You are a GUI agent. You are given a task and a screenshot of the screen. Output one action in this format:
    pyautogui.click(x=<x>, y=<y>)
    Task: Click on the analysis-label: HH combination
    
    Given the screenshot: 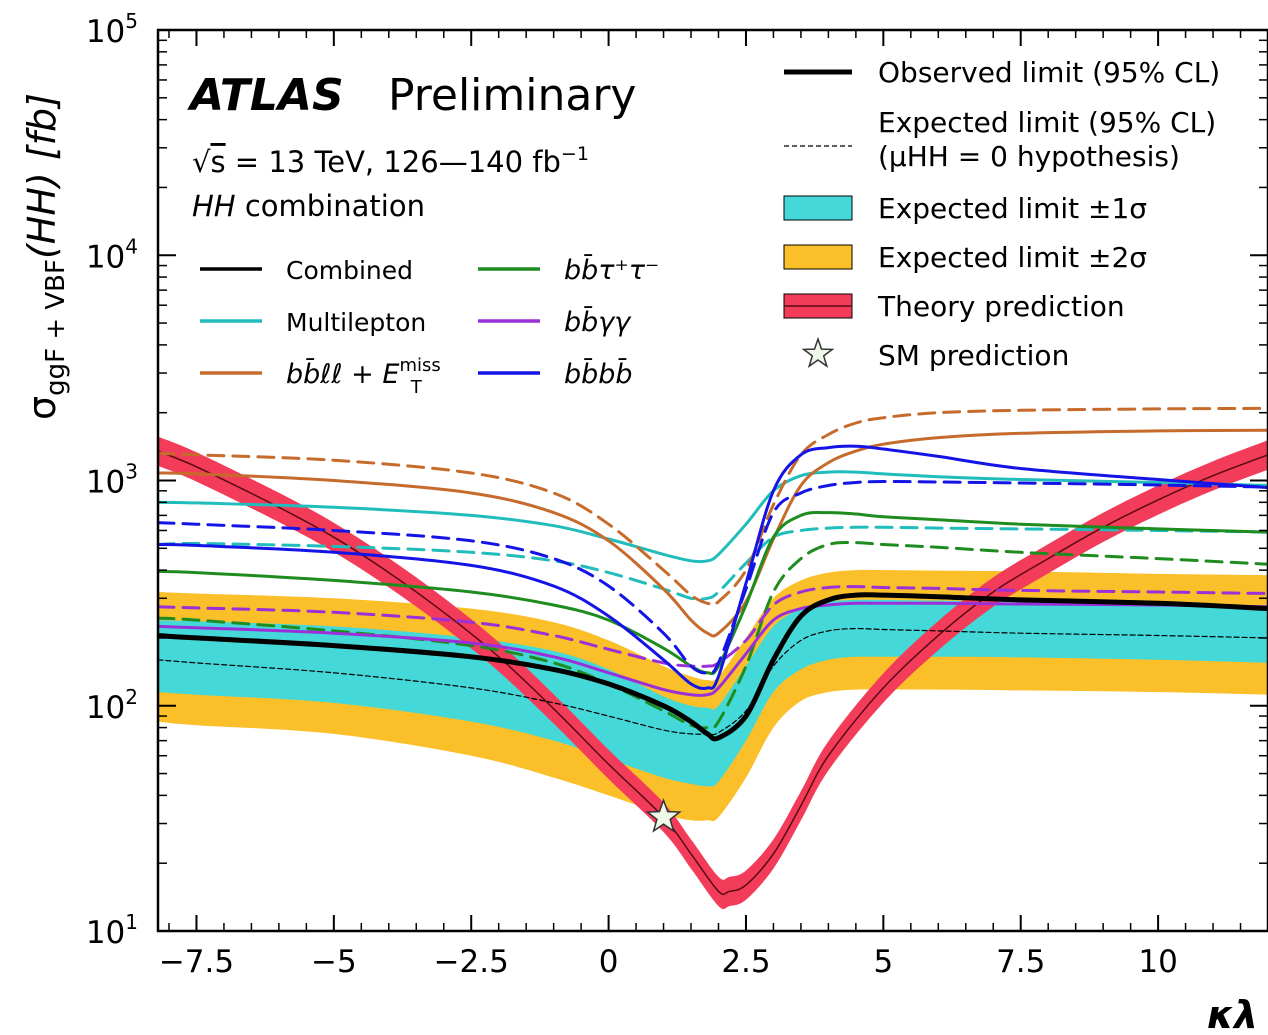 What is the action you would take?
    pyautogui.click(x=308, y=206)
    